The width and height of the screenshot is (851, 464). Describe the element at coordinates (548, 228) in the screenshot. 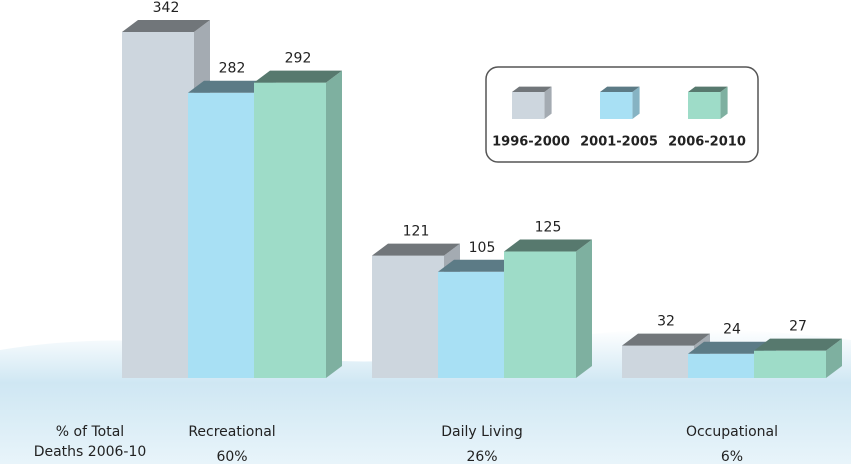

I see `value-label: 125` at that location.